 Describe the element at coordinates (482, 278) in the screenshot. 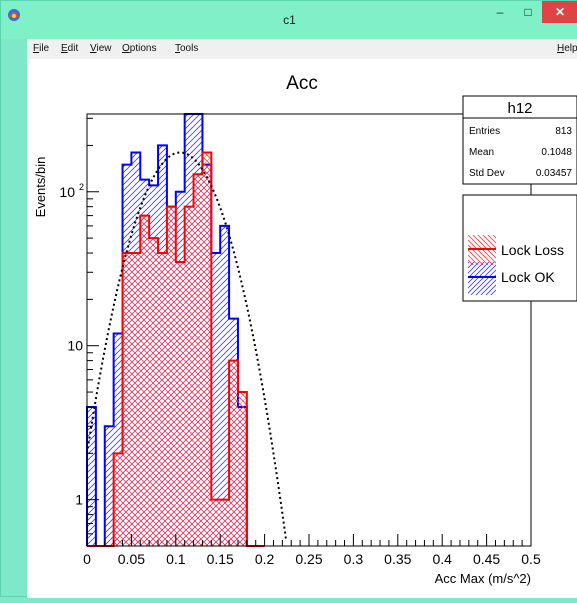

I see `legend-lock-ok-swatch` at that location.